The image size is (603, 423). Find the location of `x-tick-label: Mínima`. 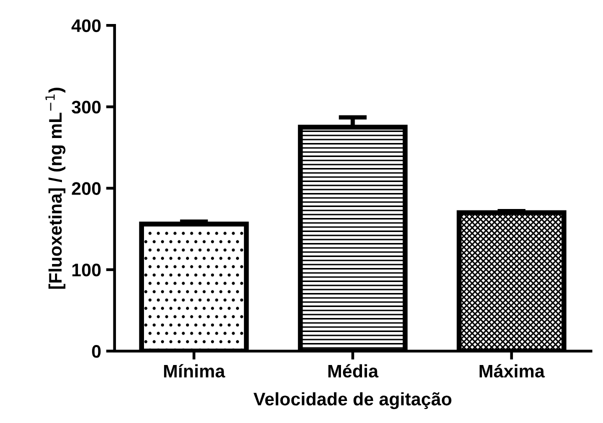

x-tick-label: Mínima is located at coordinates (195, 371).